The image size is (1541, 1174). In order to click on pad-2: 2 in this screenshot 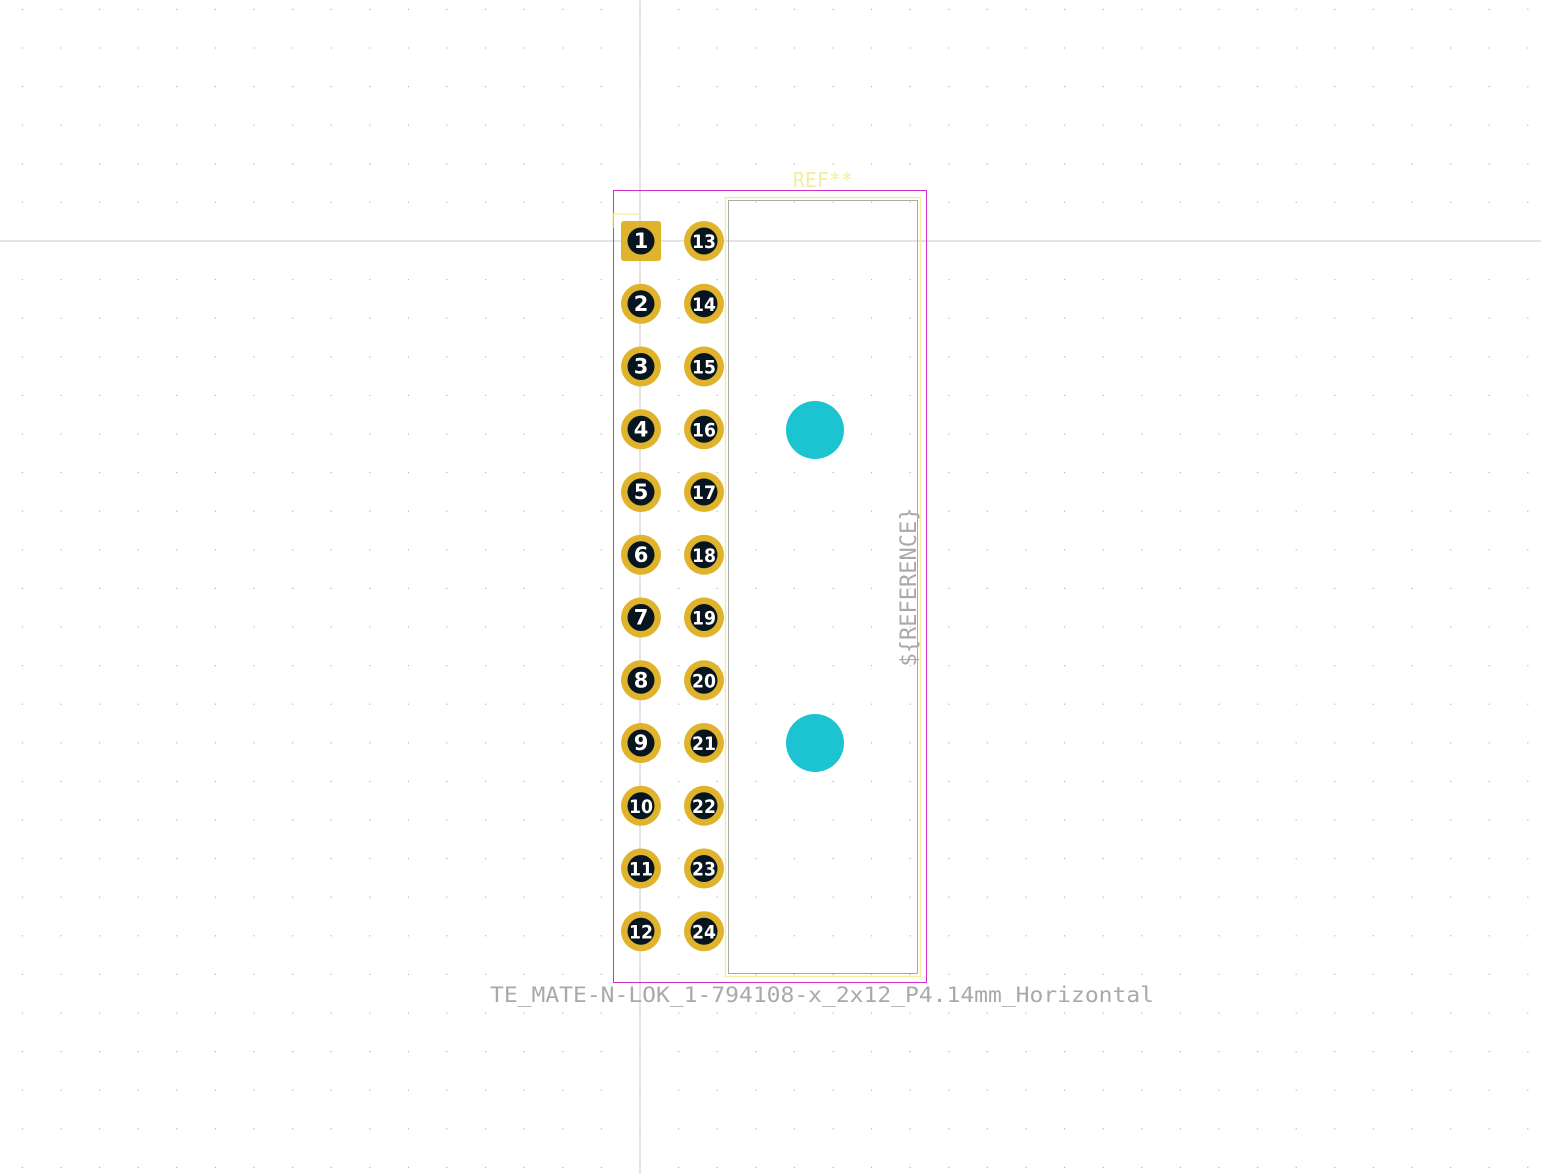, I will do `click(641, 303)`.